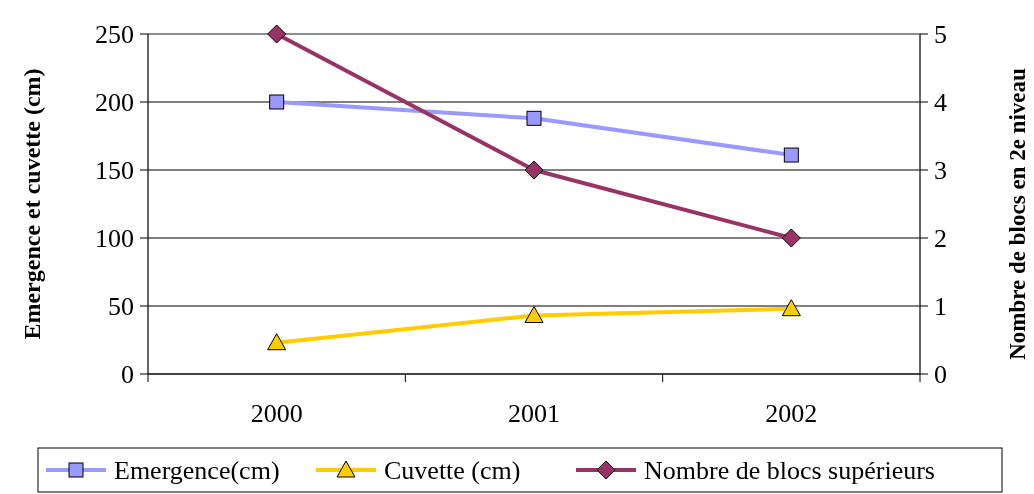 The height and width of the screenshot is (494, 1034). What do you see at coordinates (940, 171) in the screenshot?
I see `y2-tick-label: 3` at bounding box center [940, 171].